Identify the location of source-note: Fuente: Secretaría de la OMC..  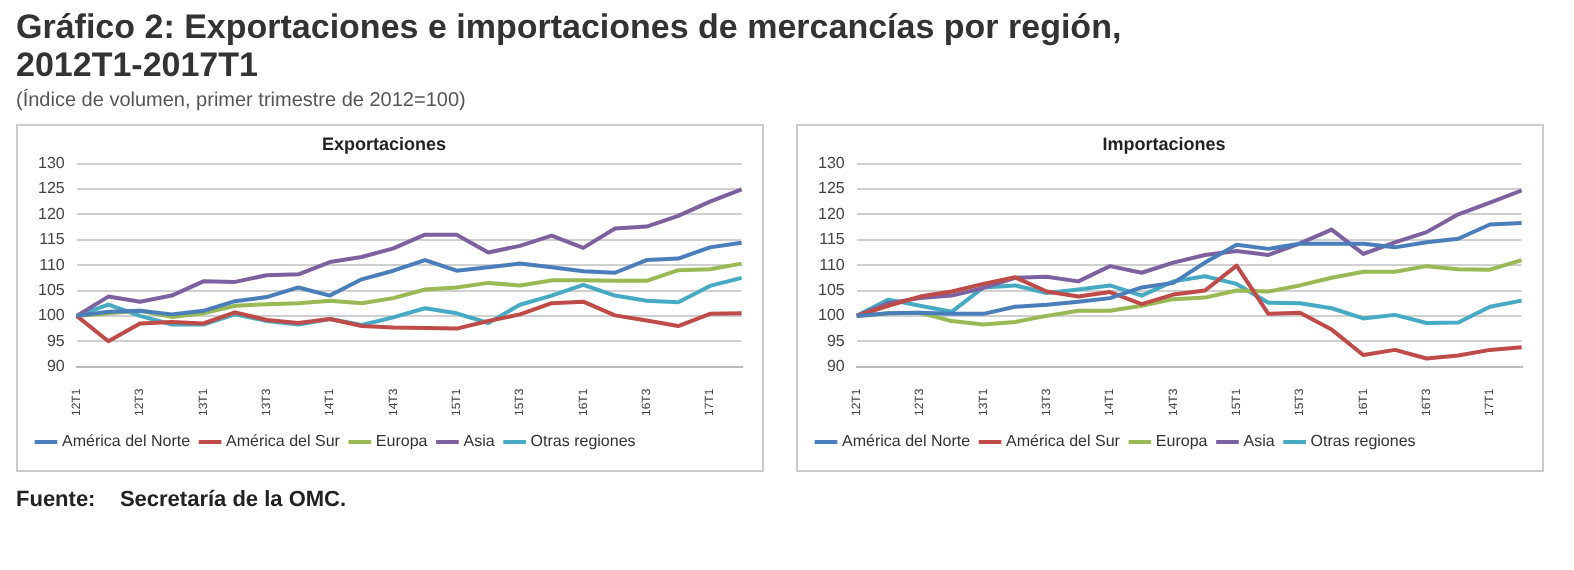
(182, 500).